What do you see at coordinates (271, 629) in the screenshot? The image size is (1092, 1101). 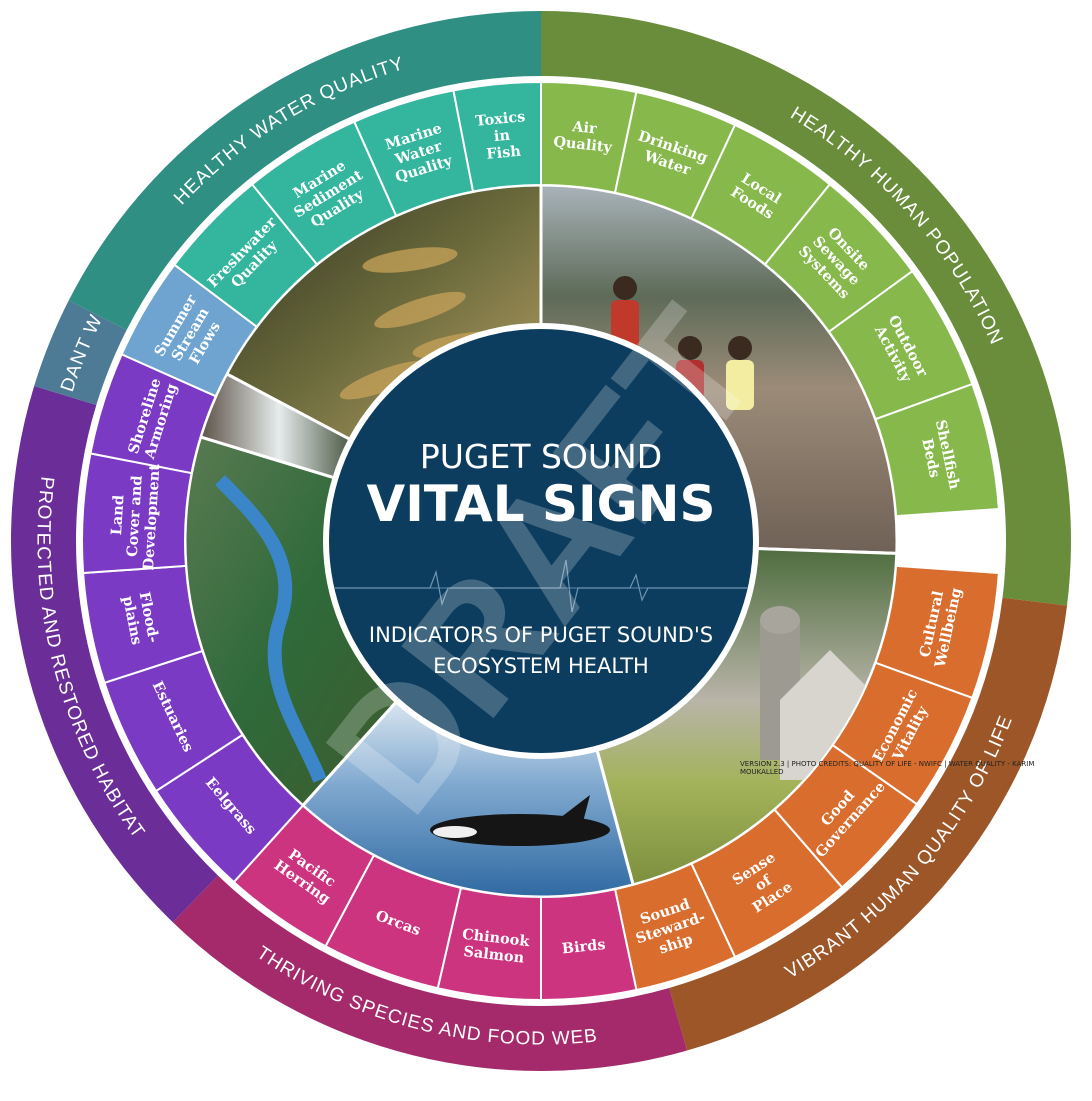 I see `river-shape` at bounding box center [271, 629].